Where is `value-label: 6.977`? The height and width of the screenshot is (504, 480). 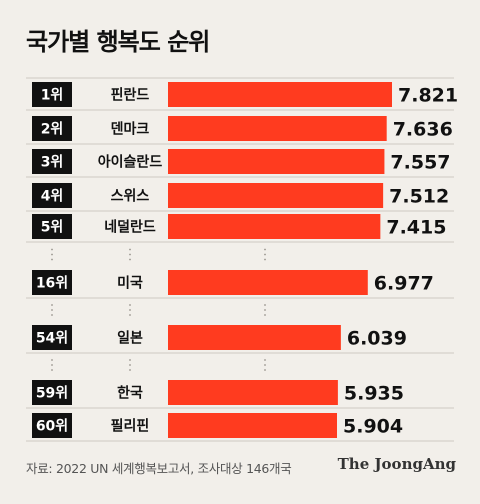 value-label: 6.977 is located at coordinates (404, 284).